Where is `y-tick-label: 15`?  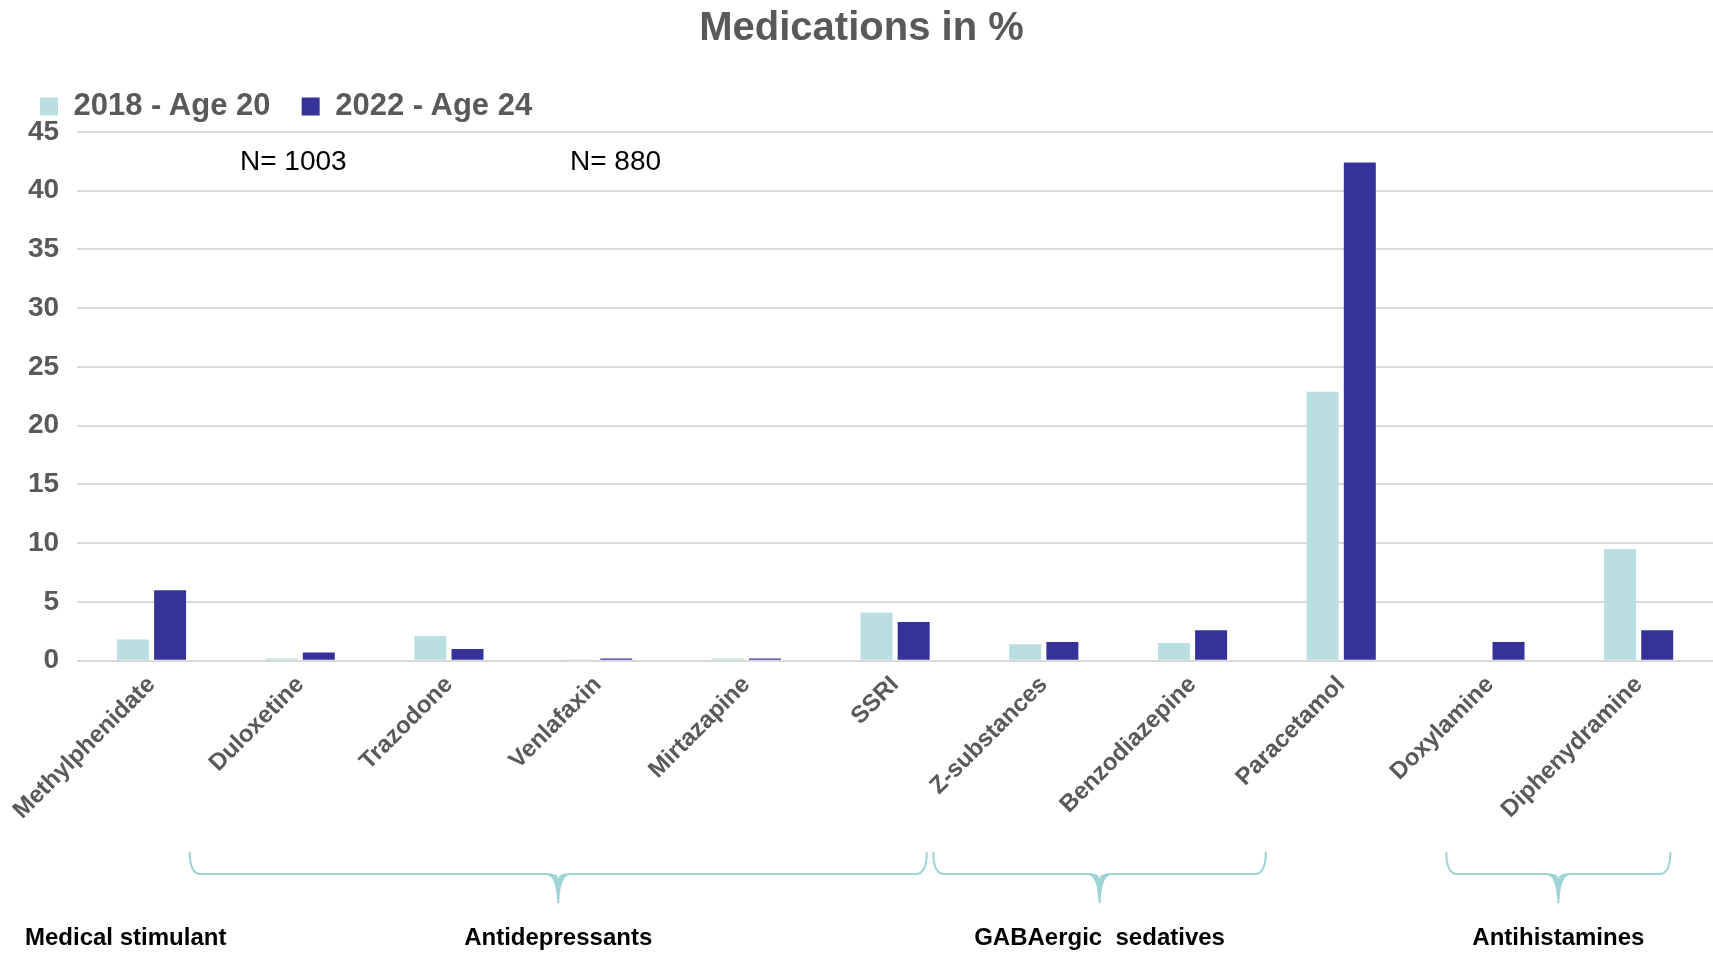
y-tick-label: 15 is located at coordinates (43, 483).